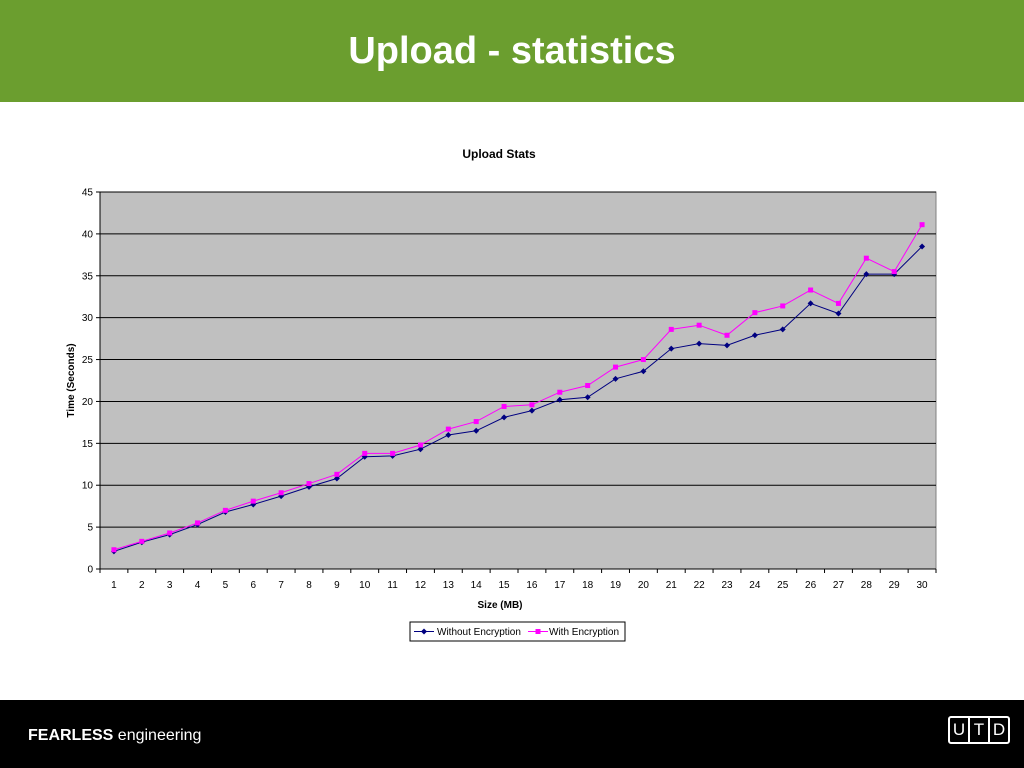 The height and width of the screenshot is (768, 1024). I want to click on y-tick-label: 40, so click(88, 234).